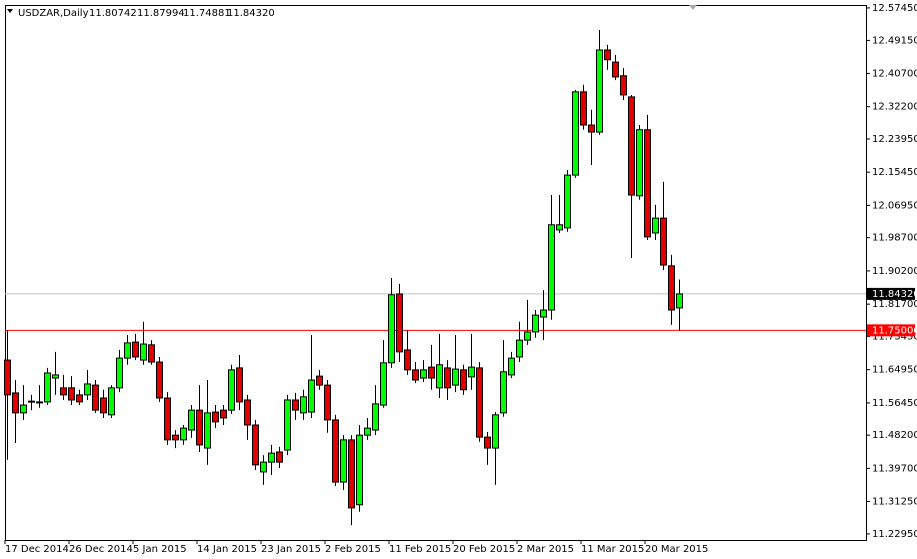 The image size is (917, 559). What do you see at coordinates (894, 403) in the screenshot?
I see `y-tick-label: 11.56450` at bounding box center [894, 403].